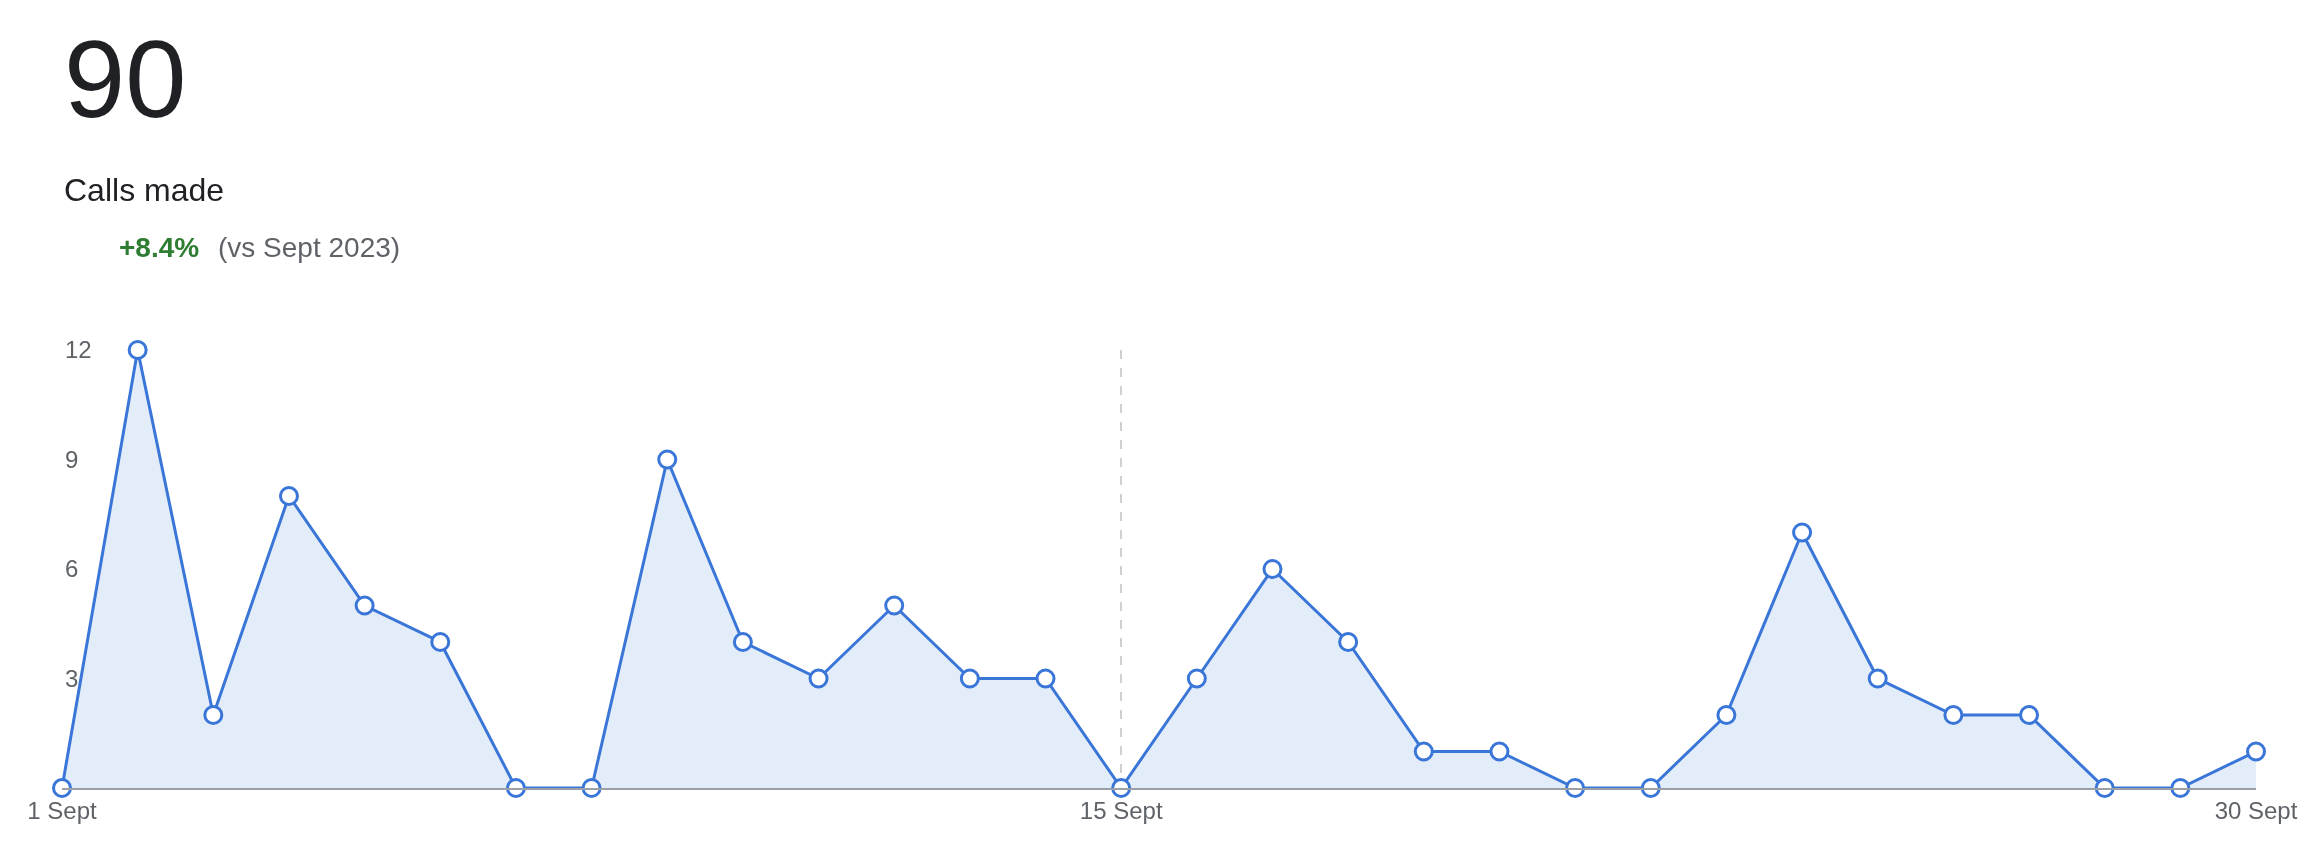  I want to click on y-tick-label: 6, so click(72, 569).